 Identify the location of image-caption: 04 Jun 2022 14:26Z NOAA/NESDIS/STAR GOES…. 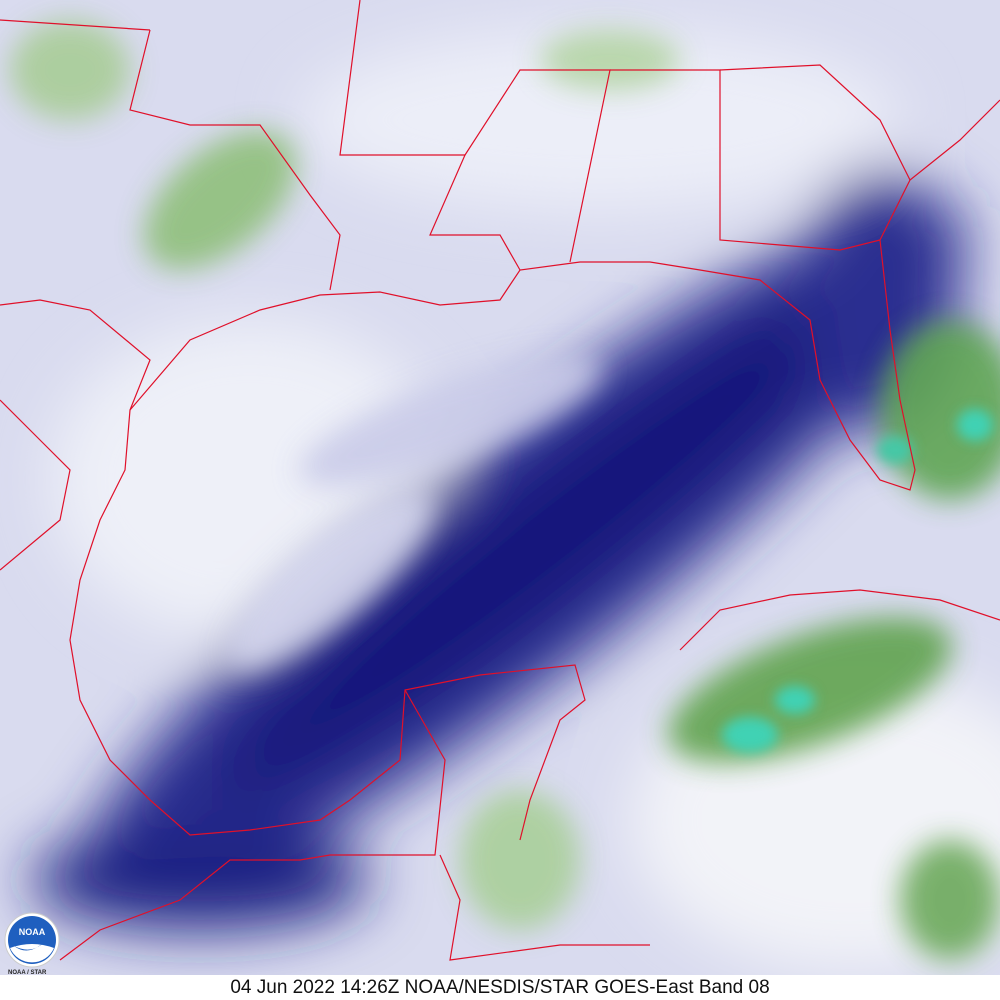
(500, 987).